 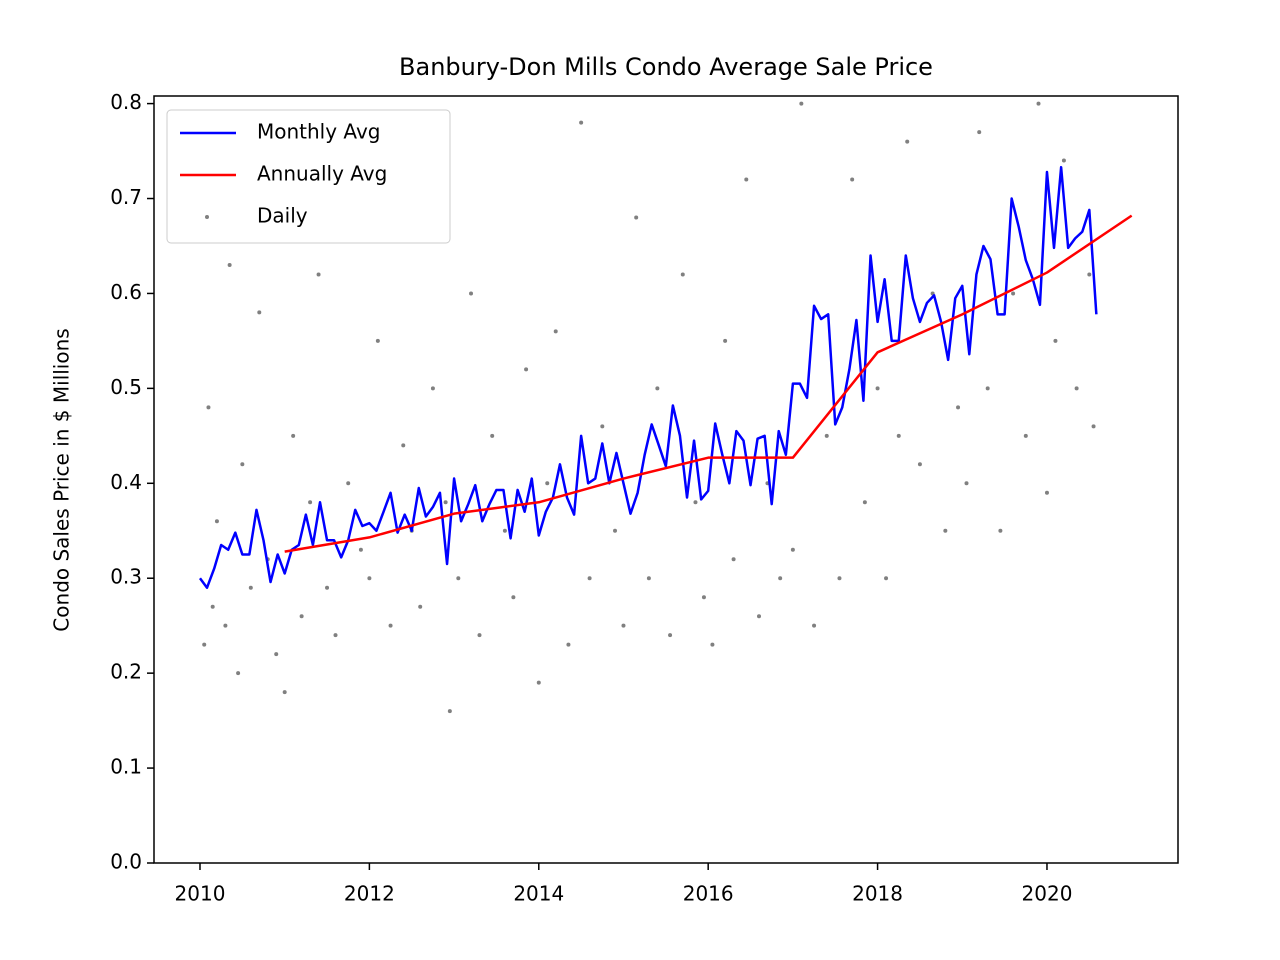 What do you see at coordinates (877, 894) in the screenshot?
I see `x-tick-label: 2018` at bounding box center [877, 894].